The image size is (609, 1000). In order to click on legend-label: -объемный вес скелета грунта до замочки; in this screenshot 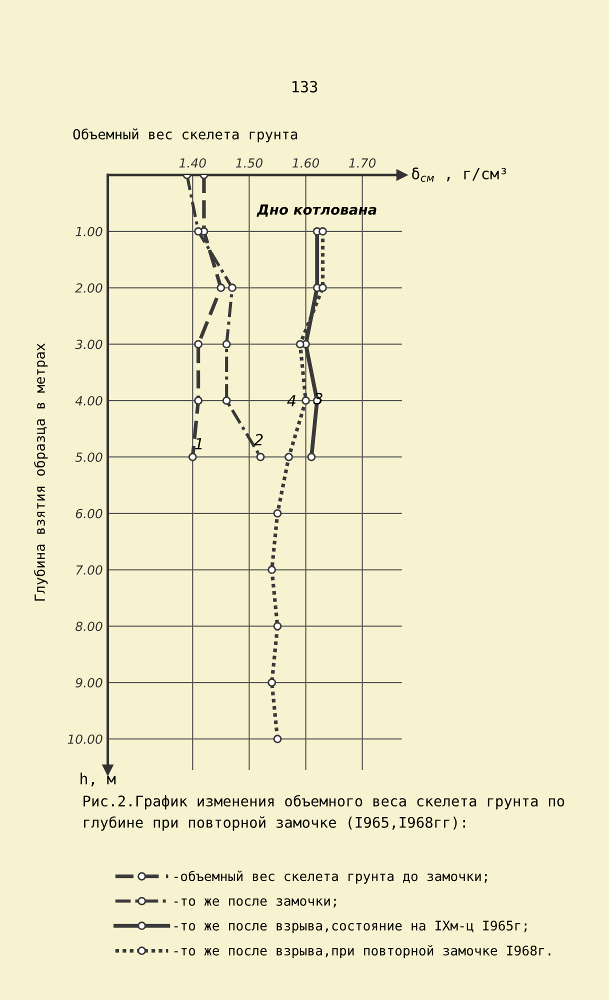, I will do `click(330, 877)`.